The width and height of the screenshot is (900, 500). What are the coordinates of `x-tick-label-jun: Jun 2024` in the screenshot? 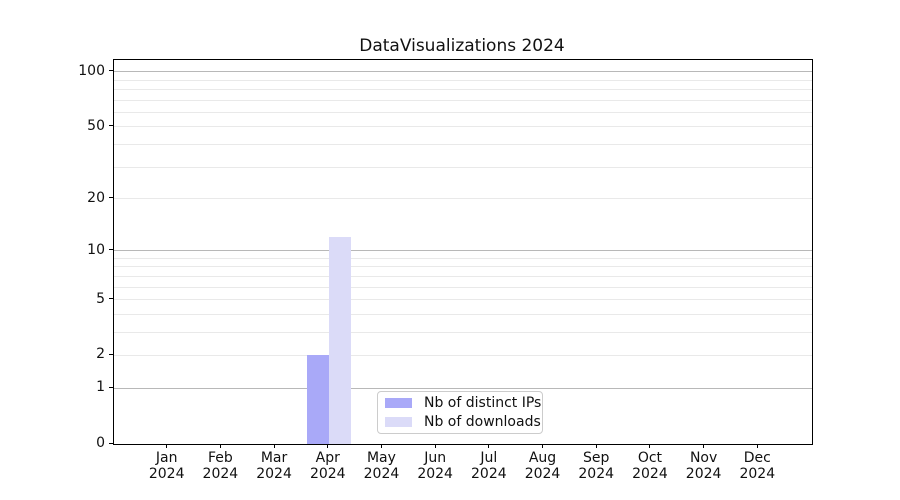 It's located at (435, 466).